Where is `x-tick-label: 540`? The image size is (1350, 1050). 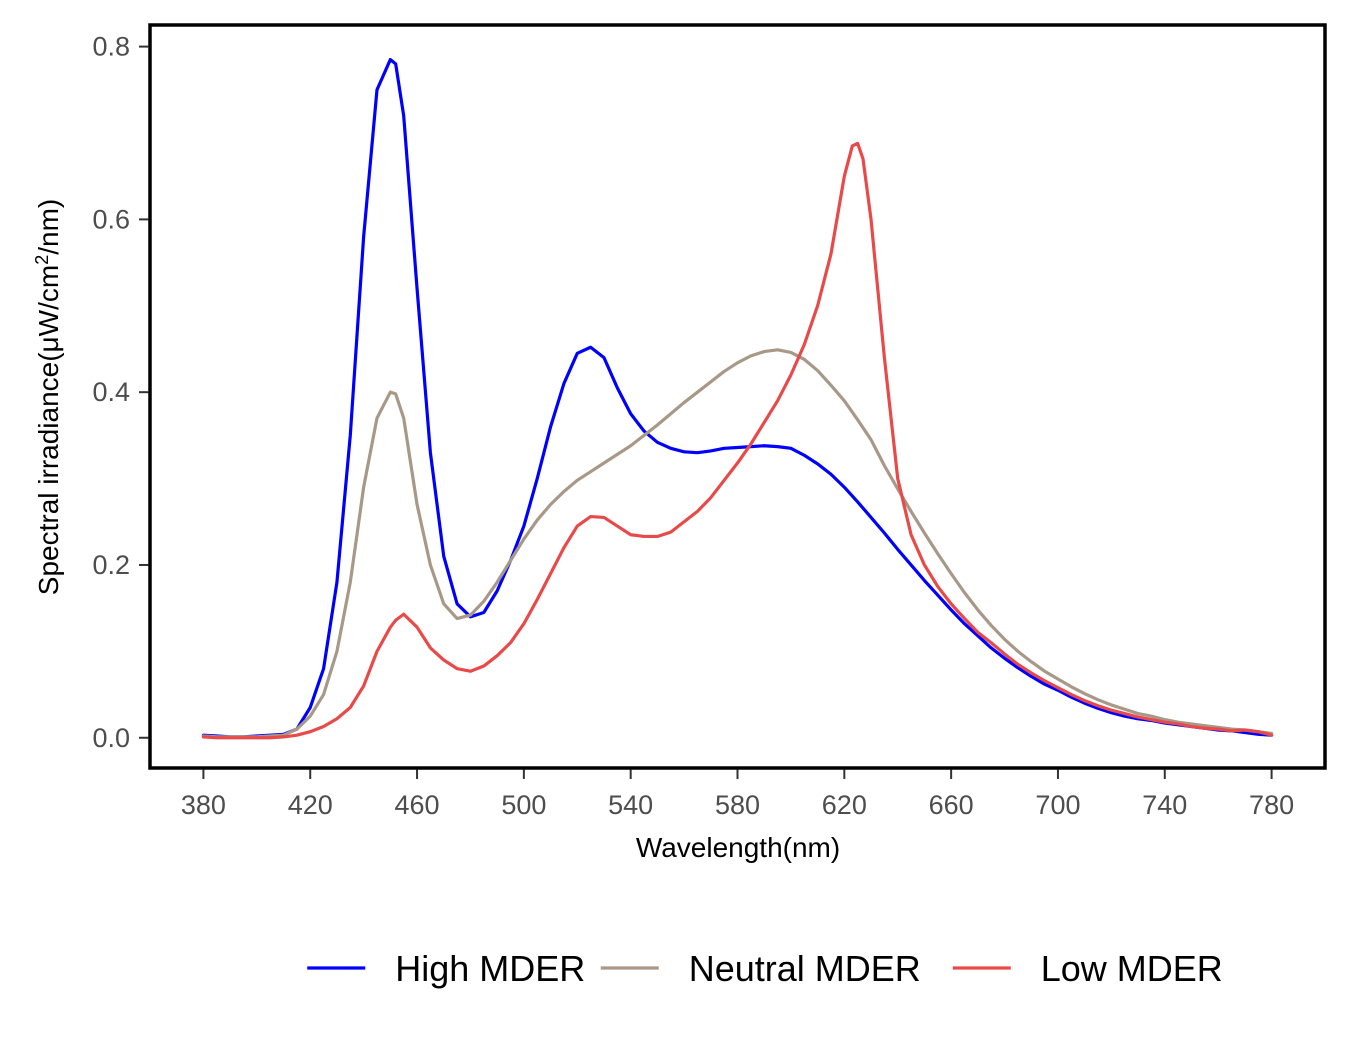 x-tick-label: 540 is located at coordinates (630, 805).